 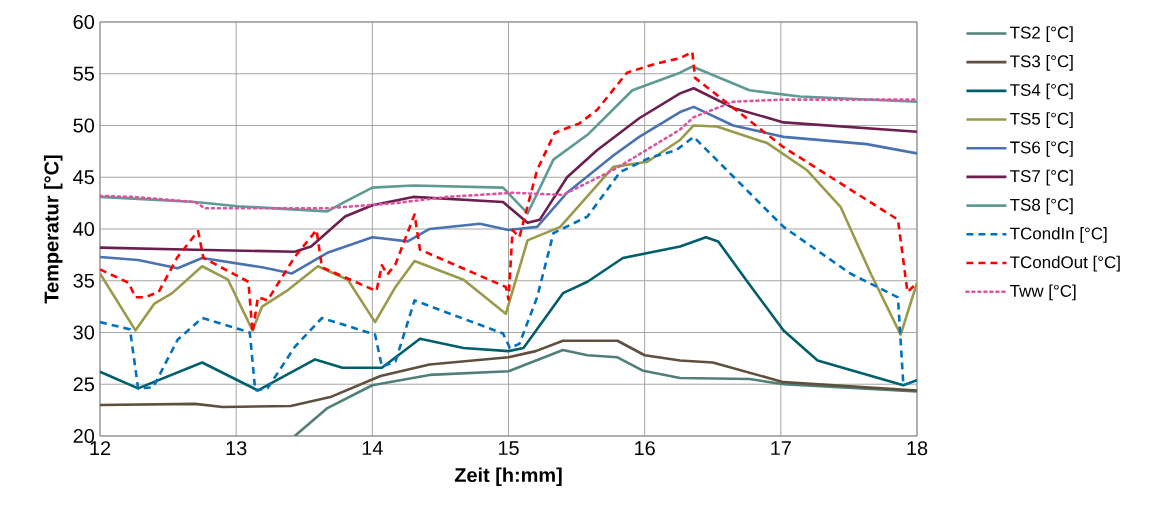 I want to click on legend-label: TS4 [°C], so click(x=1041, y=91).